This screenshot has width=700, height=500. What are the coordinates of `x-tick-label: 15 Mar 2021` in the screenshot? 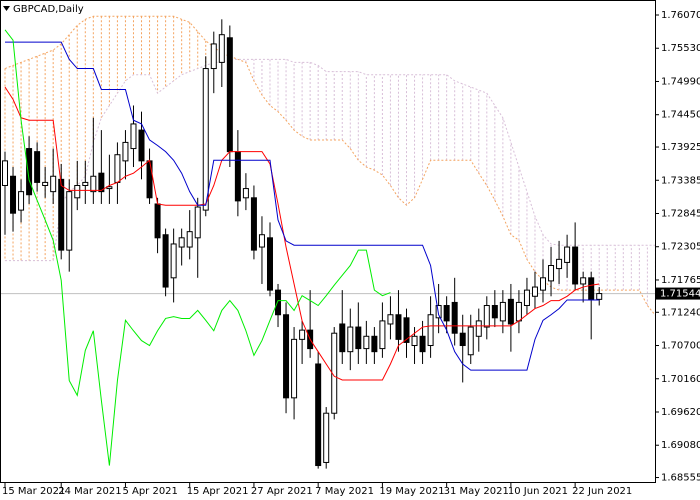 It's located at (33, 491).